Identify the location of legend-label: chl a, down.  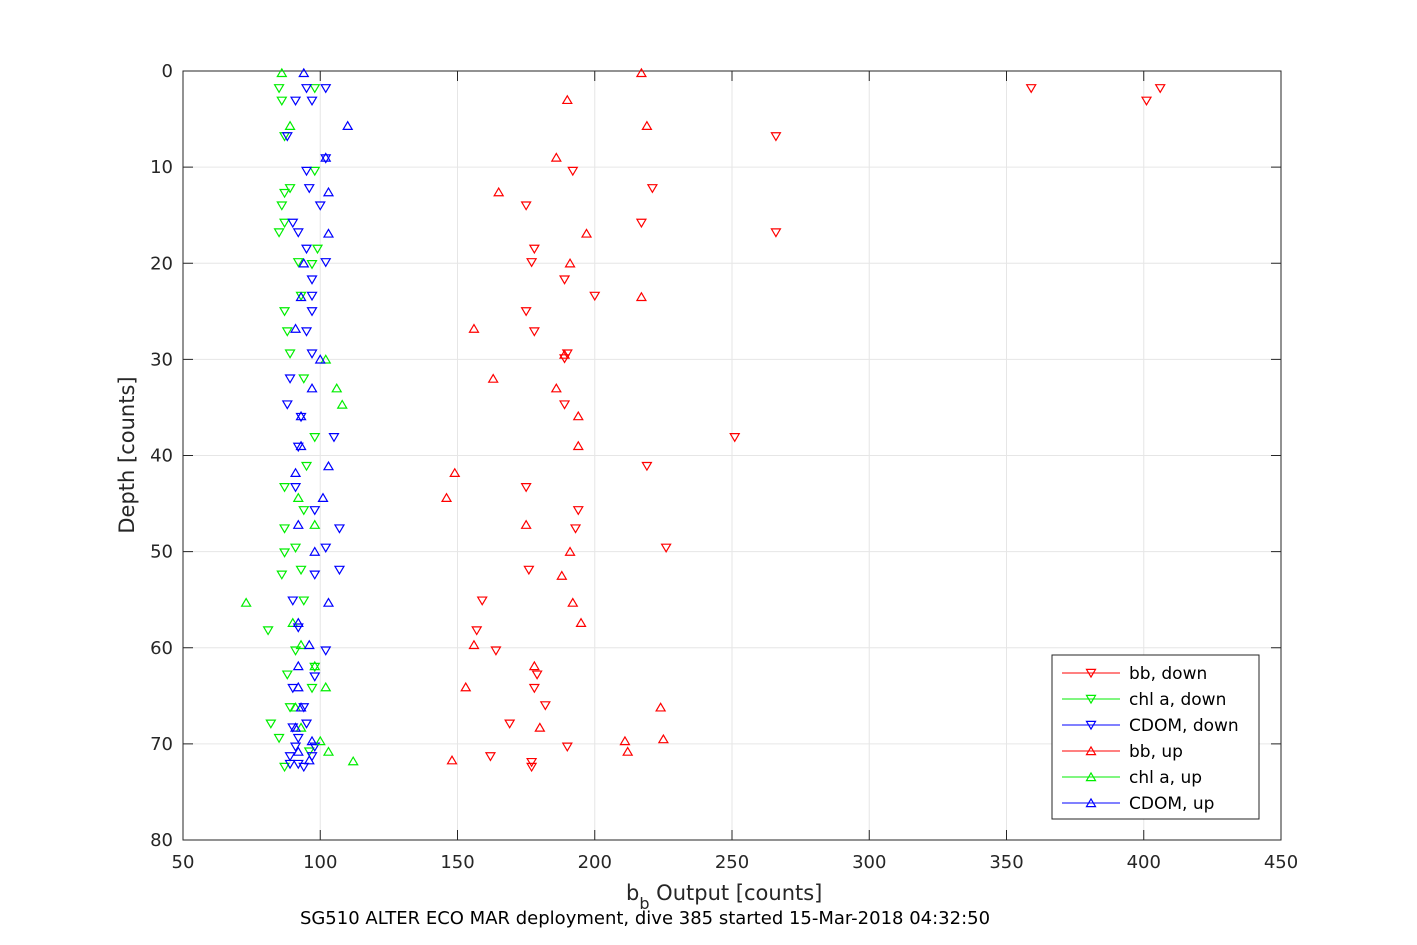
(1177, 700).